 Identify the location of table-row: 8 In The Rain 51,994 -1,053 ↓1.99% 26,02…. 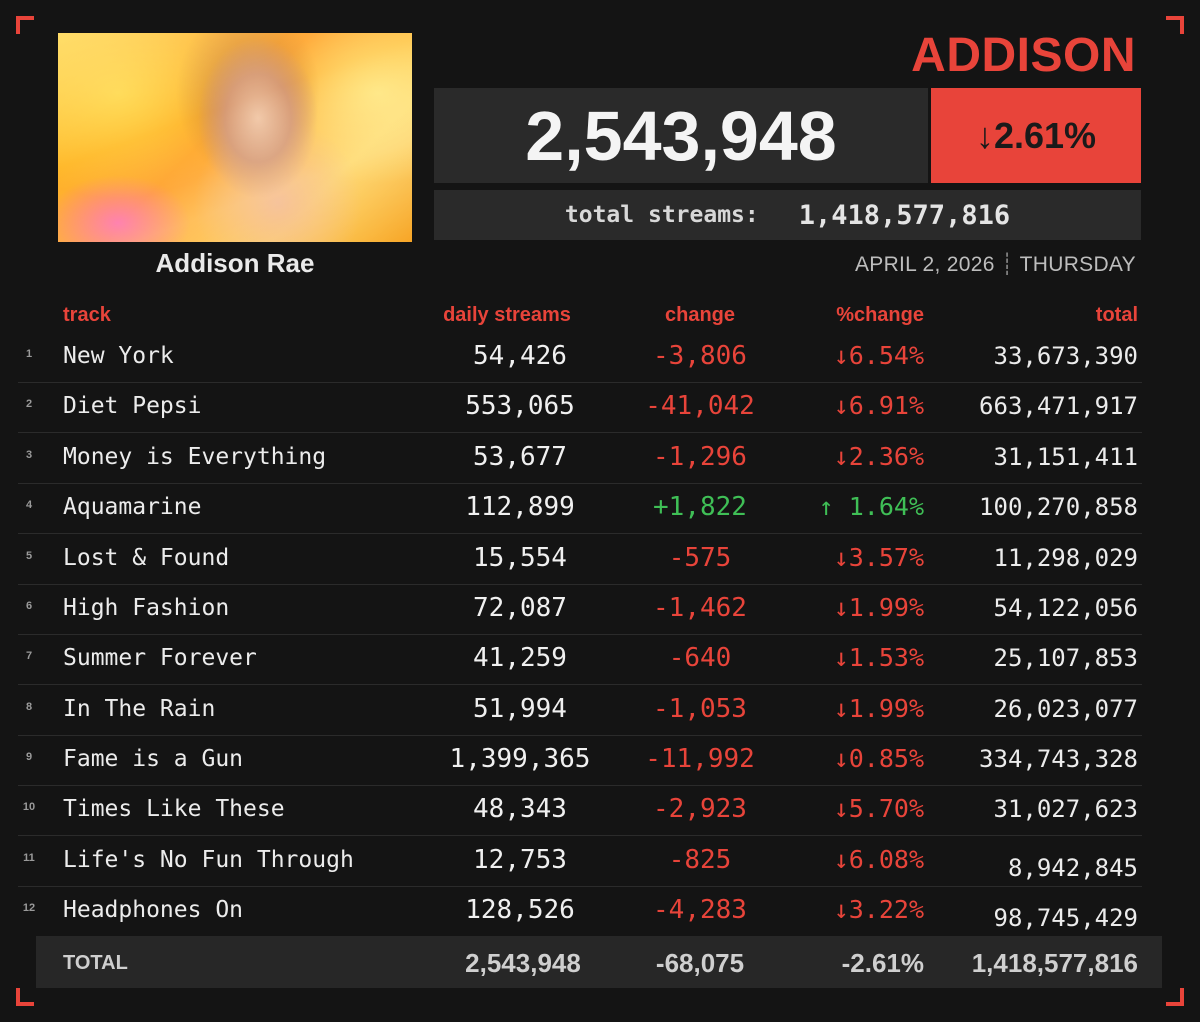
(580, 710).